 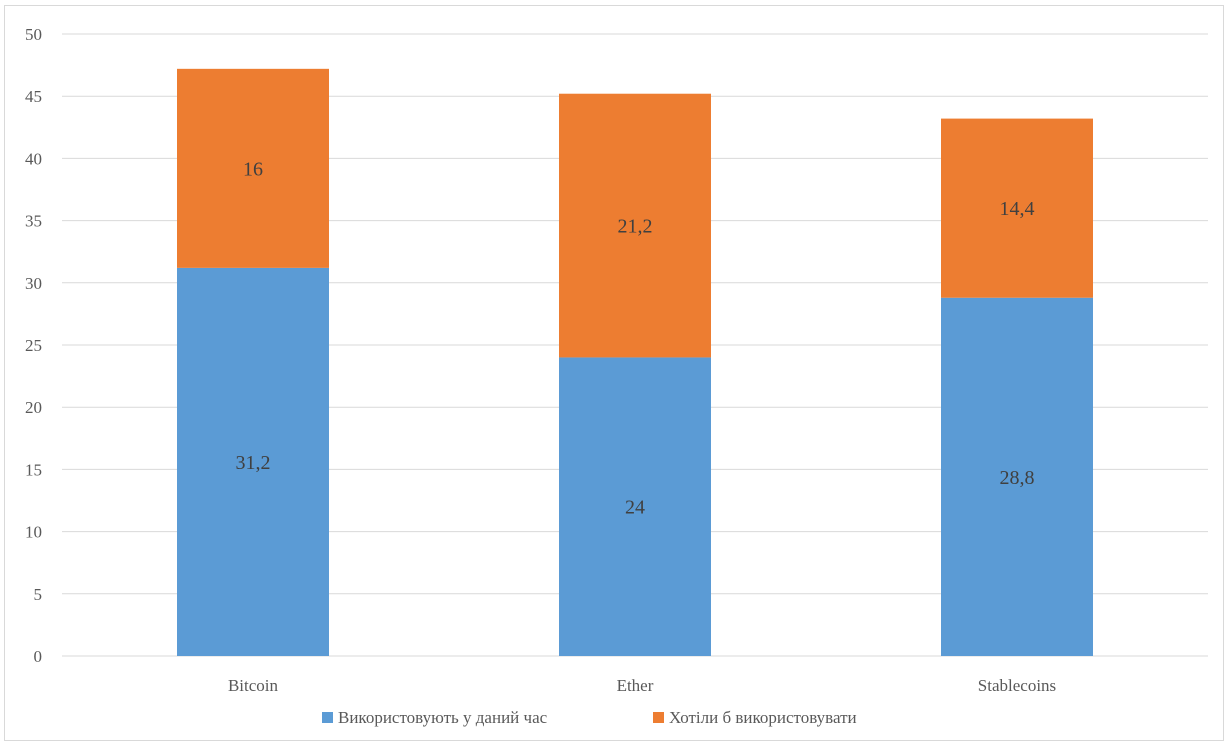 I want to click on y-tick-label: 20, so click(x=33, y=407).